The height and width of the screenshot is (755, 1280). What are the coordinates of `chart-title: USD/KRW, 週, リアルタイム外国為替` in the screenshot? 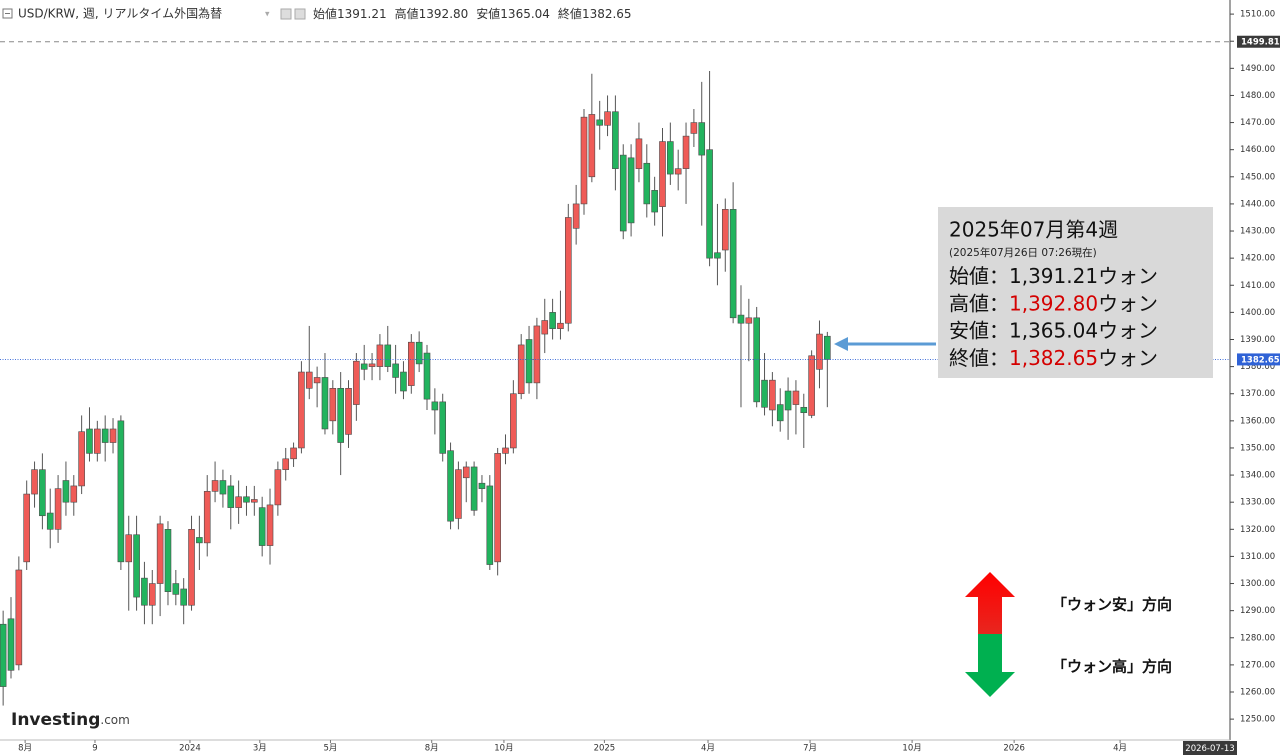 It's located at (120, 14).